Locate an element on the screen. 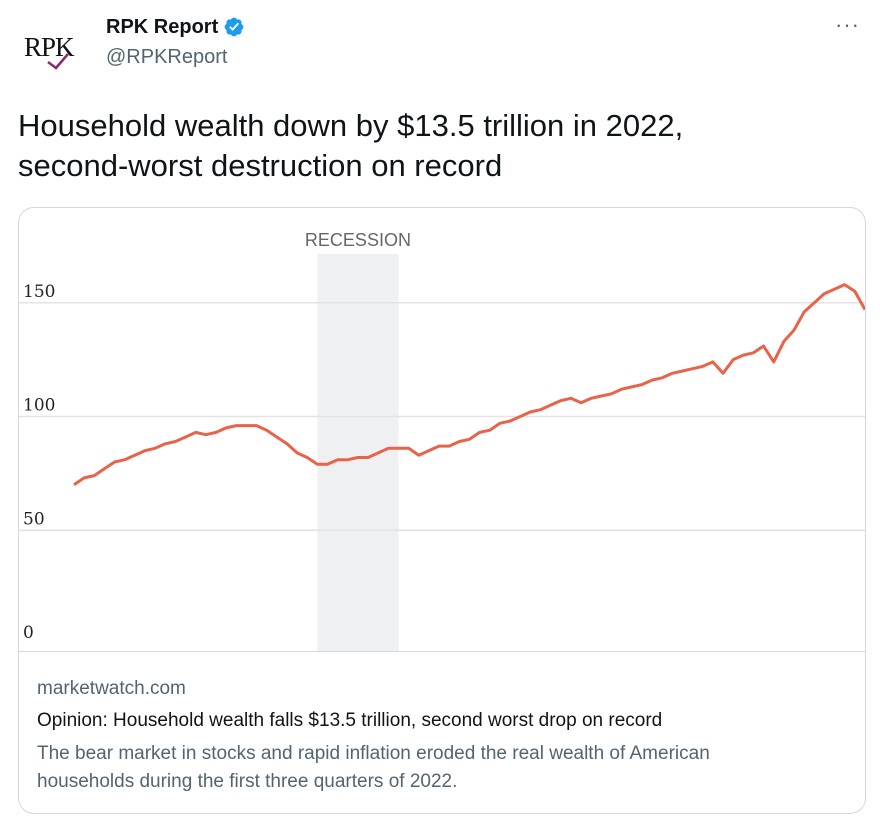 Image resolution: width=880 pixels, height=830 pixels. tweet-text-line: second-worst destruction on record is located at coordinates (260, 165).